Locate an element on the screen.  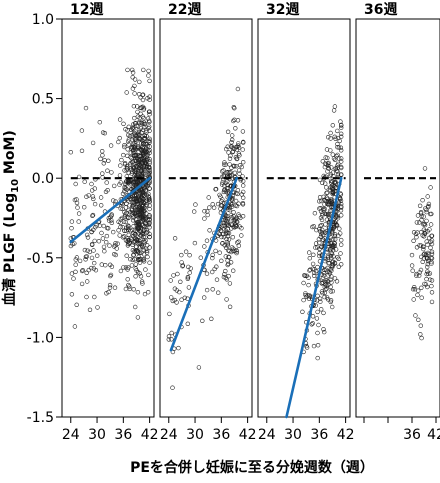
panel-title: 22週 is located at coordinates (184, 10).